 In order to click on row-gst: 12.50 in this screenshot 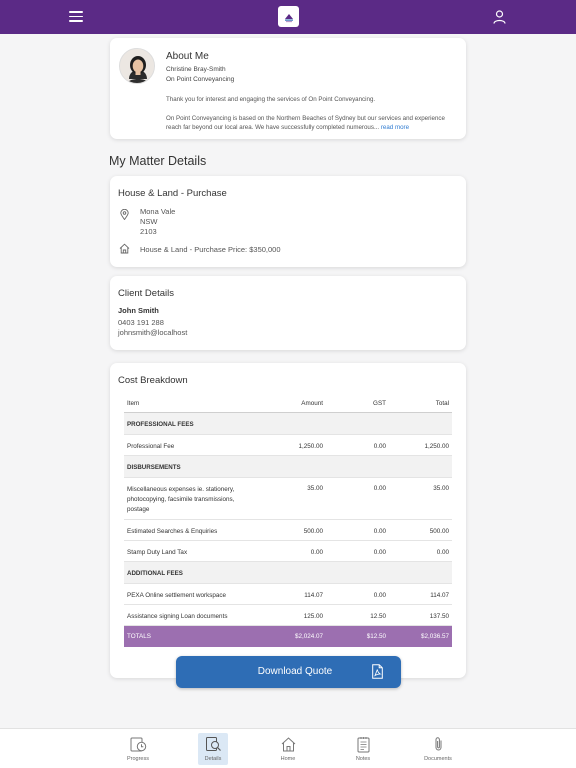, I will do `click(378, 616)`.